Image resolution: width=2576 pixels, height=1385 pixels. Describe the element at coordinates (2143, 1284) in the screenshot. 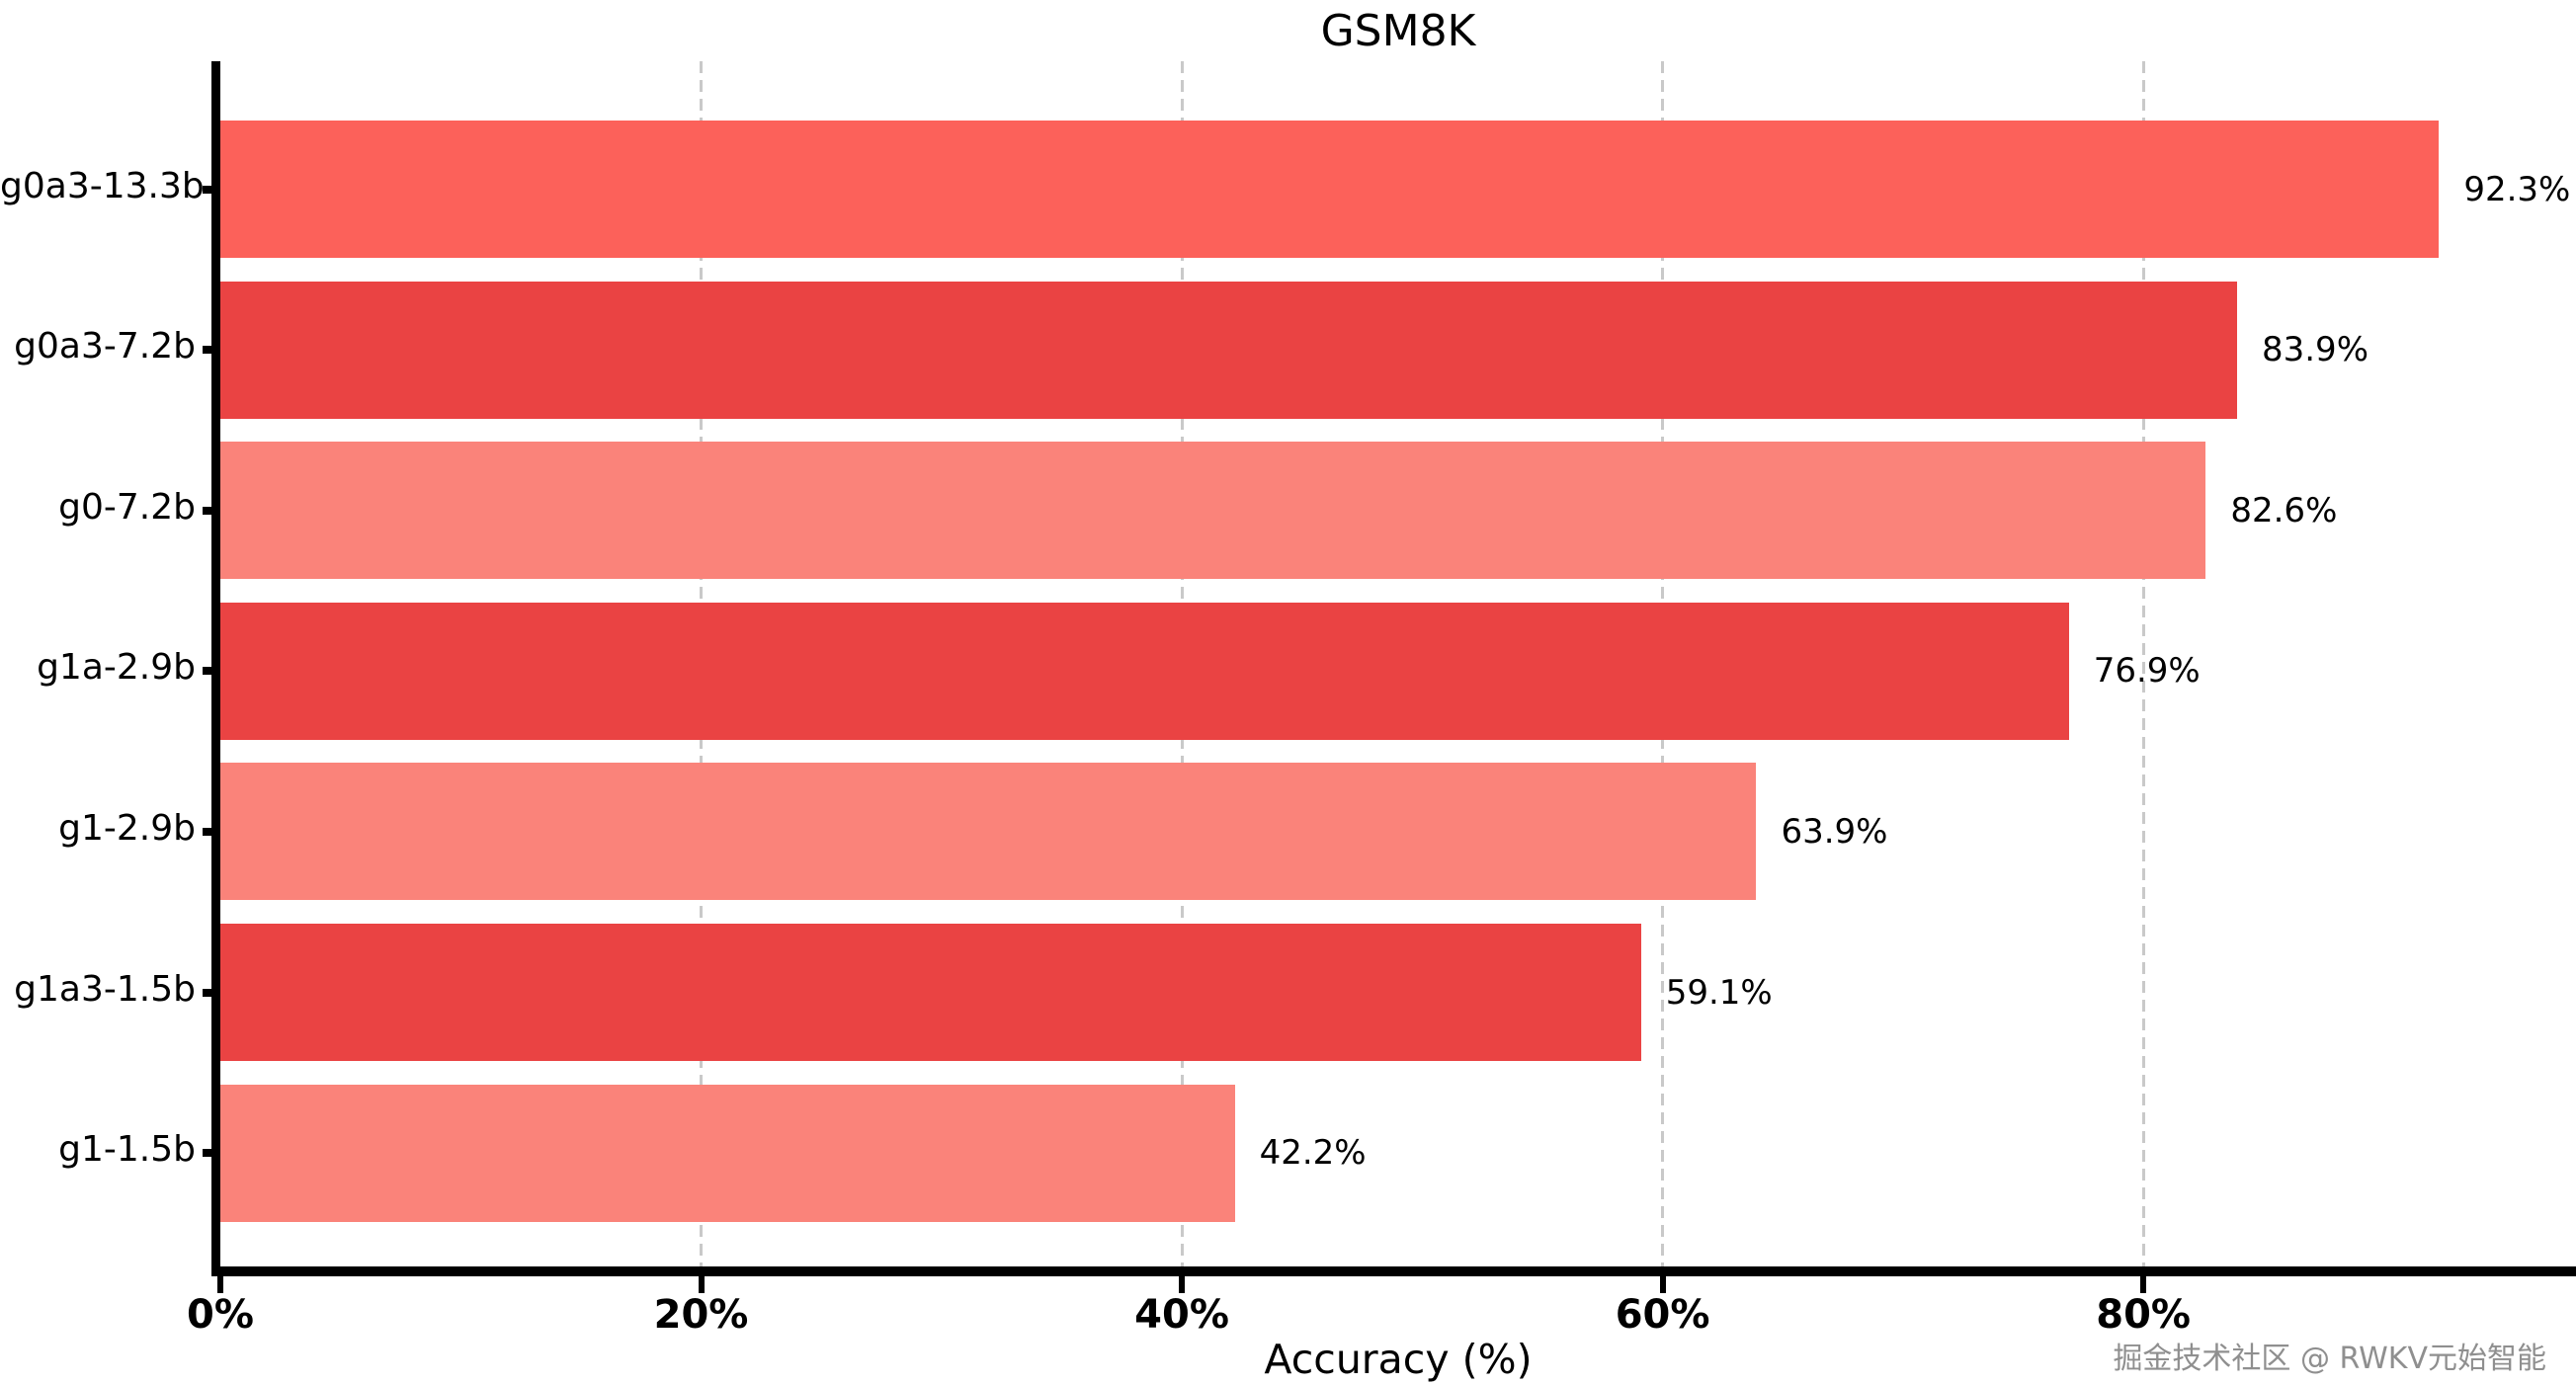

I see `x-tick-mark-80-percent` at that location.